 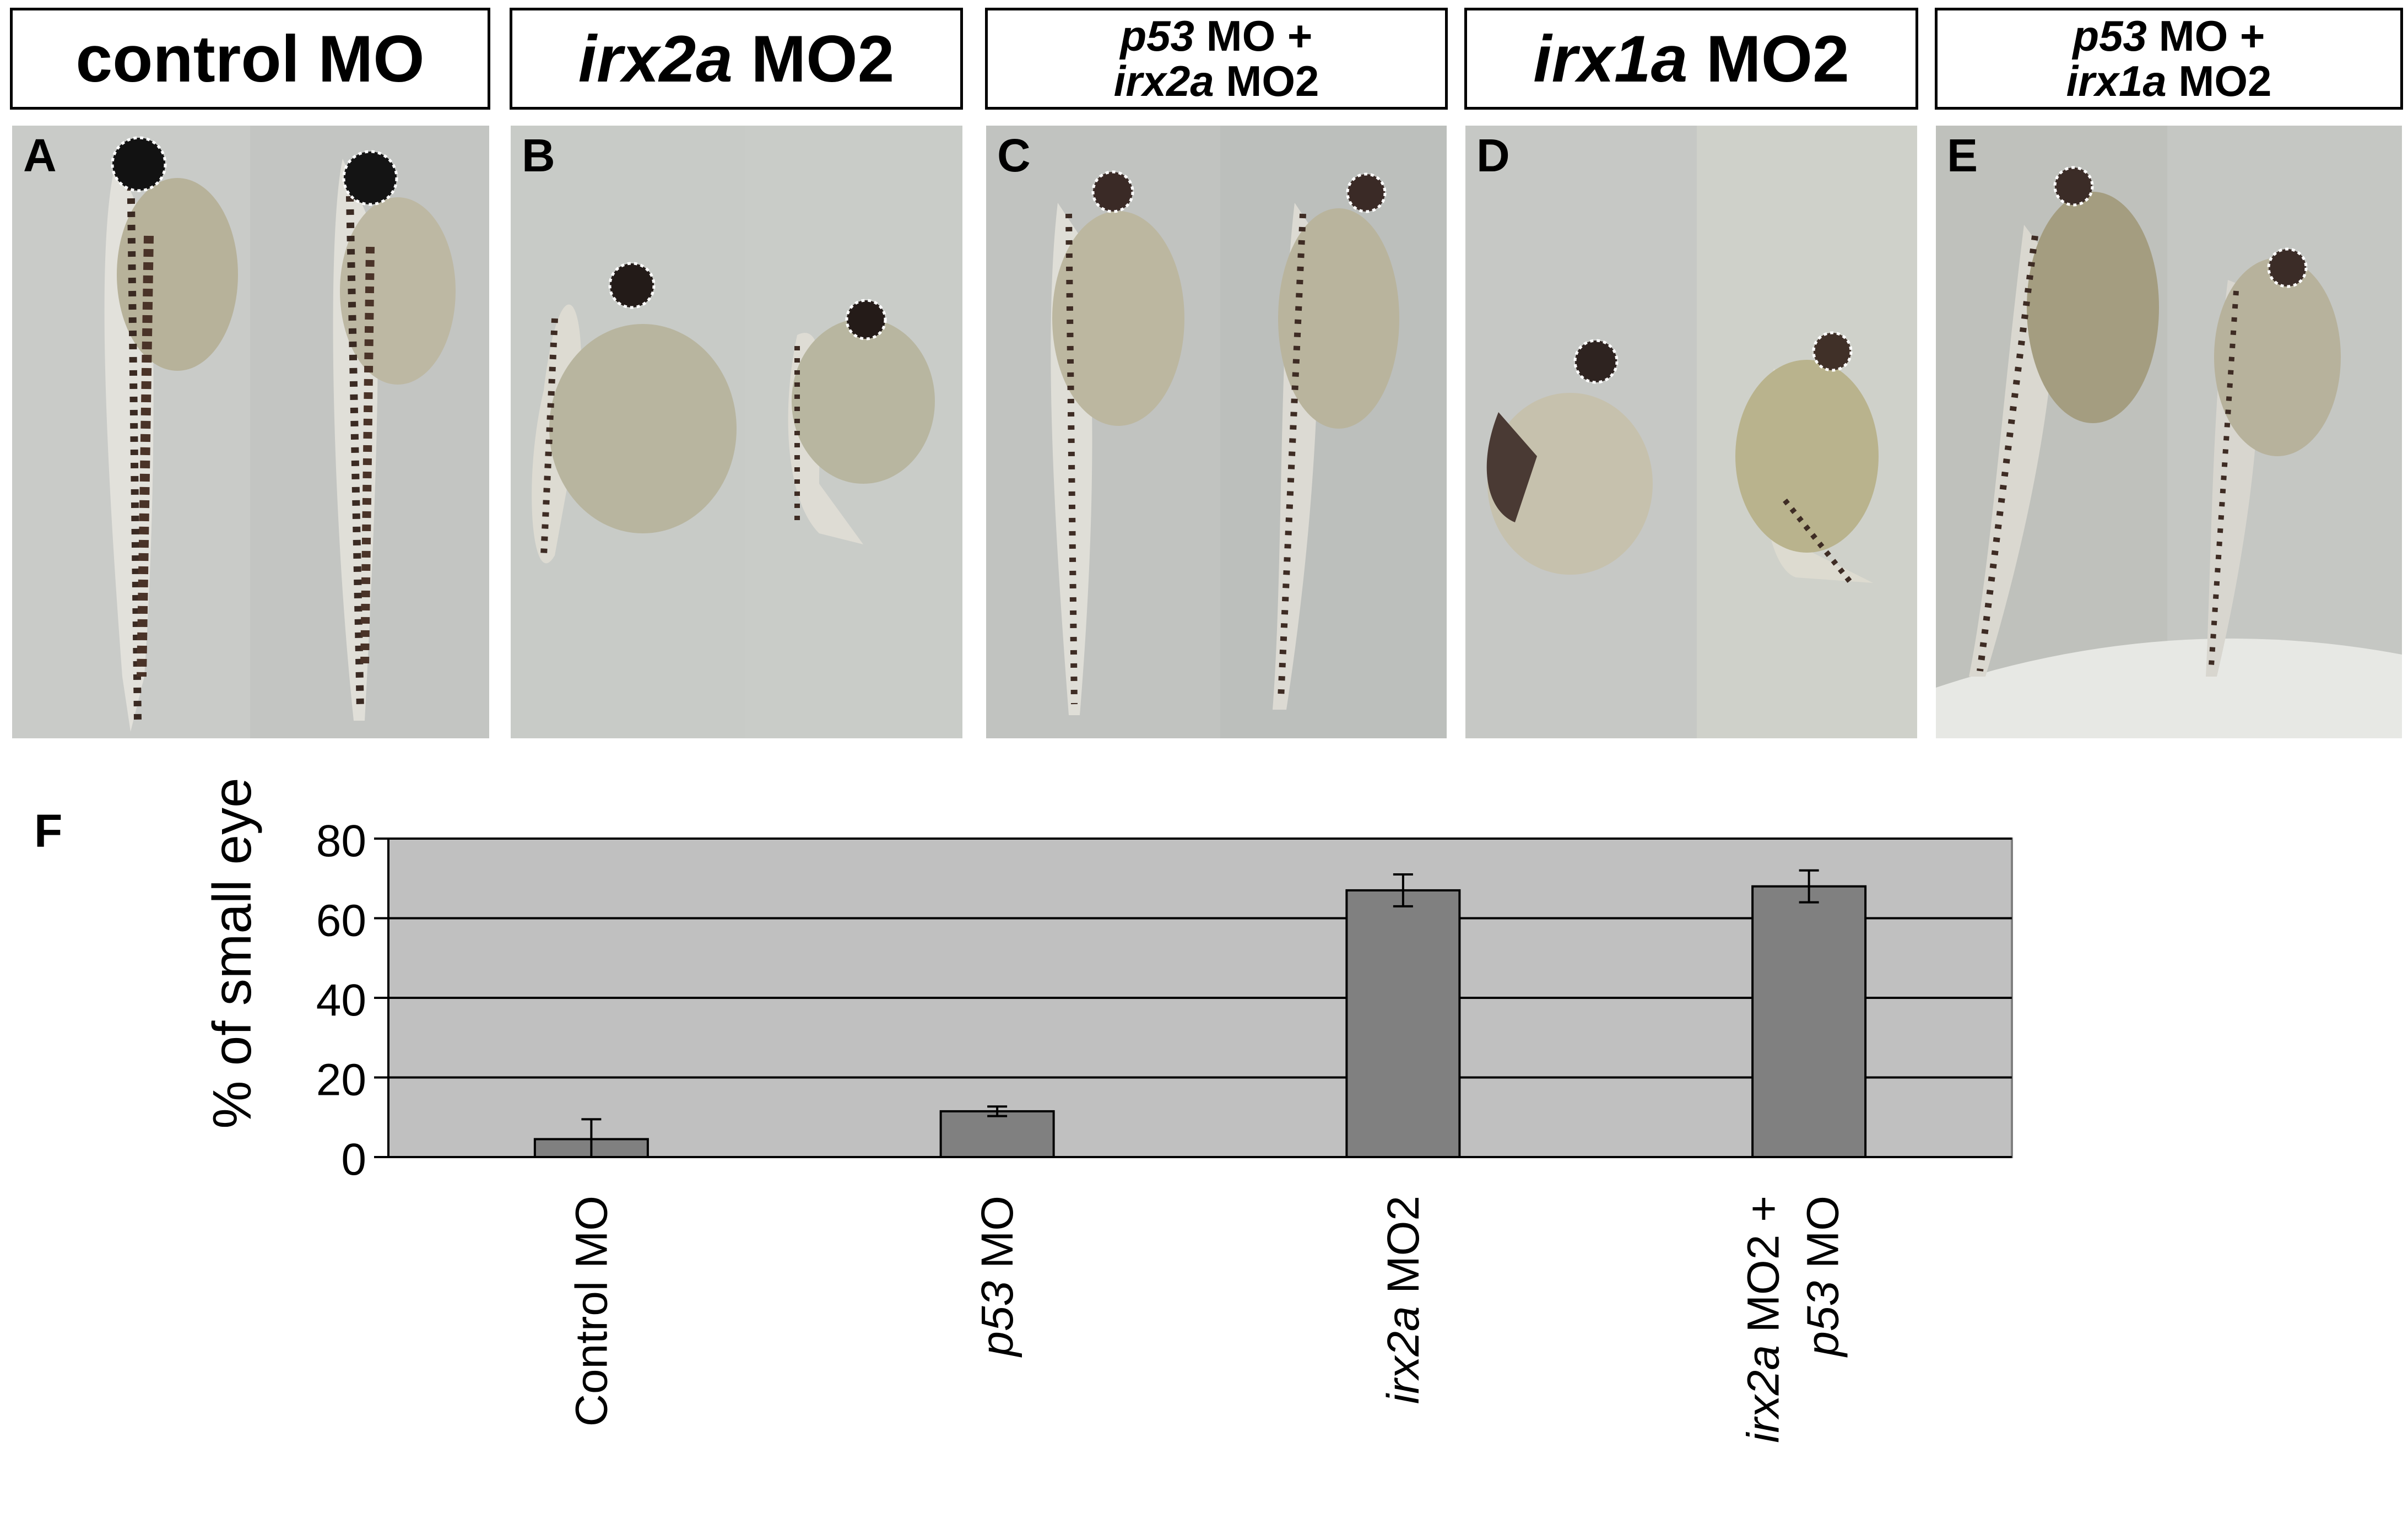 I want to click on panel-b-title-text: irx2a MO2, so click(x=736, y=59).